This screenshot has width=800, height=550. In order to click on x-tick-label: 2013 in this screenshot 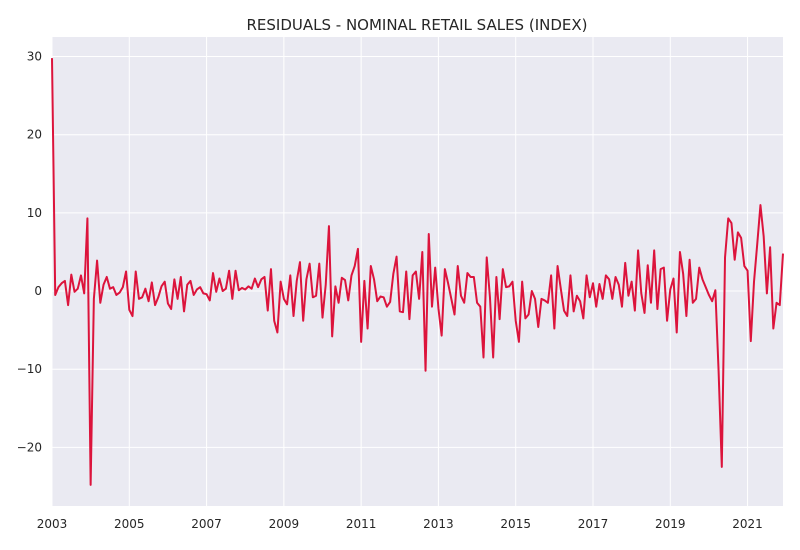, I will do `click(438, 524)`.